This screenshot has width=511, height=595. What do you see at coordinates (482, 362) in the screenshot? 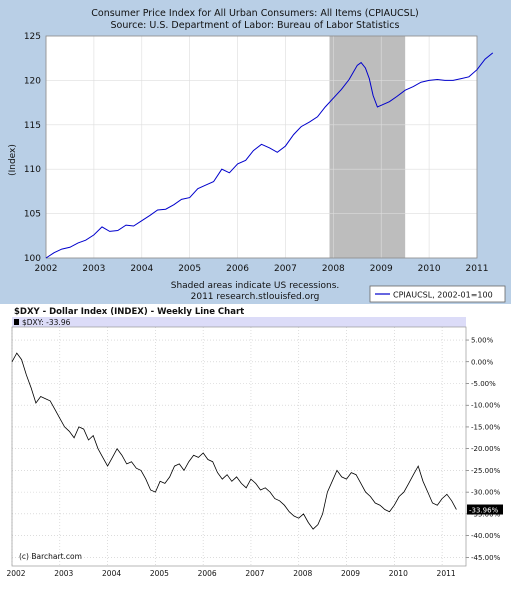
I see `dxy-y-tick-label: 0.00%` at bounding box center [482, 362].